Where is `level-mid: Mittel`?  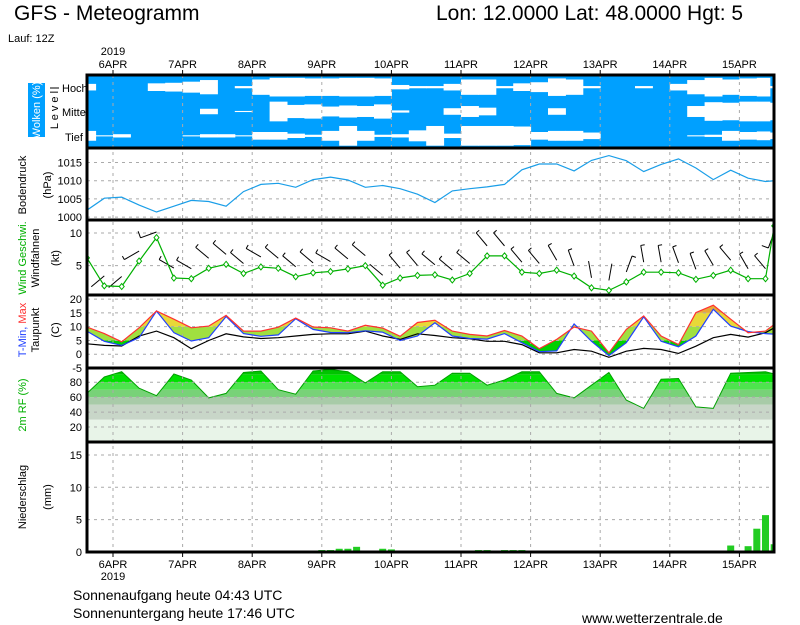
level-mid: Mittel is located at coordinates (75, 113).